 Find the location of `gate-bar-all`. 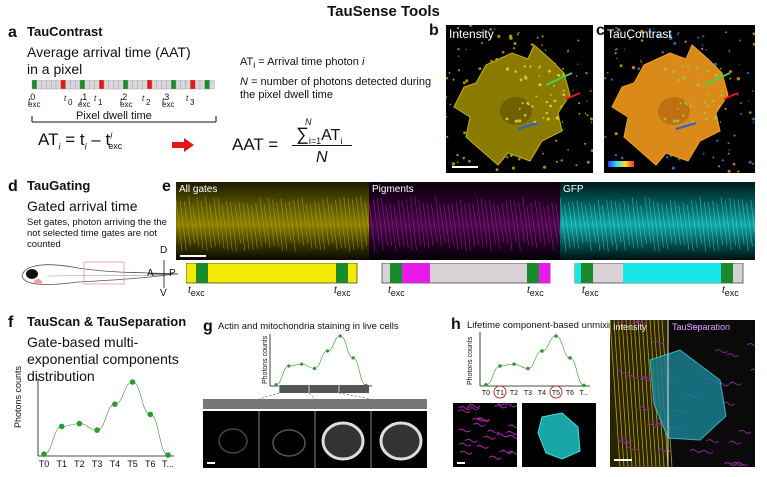

gate-bar-all is located at coordinates (272, 273).